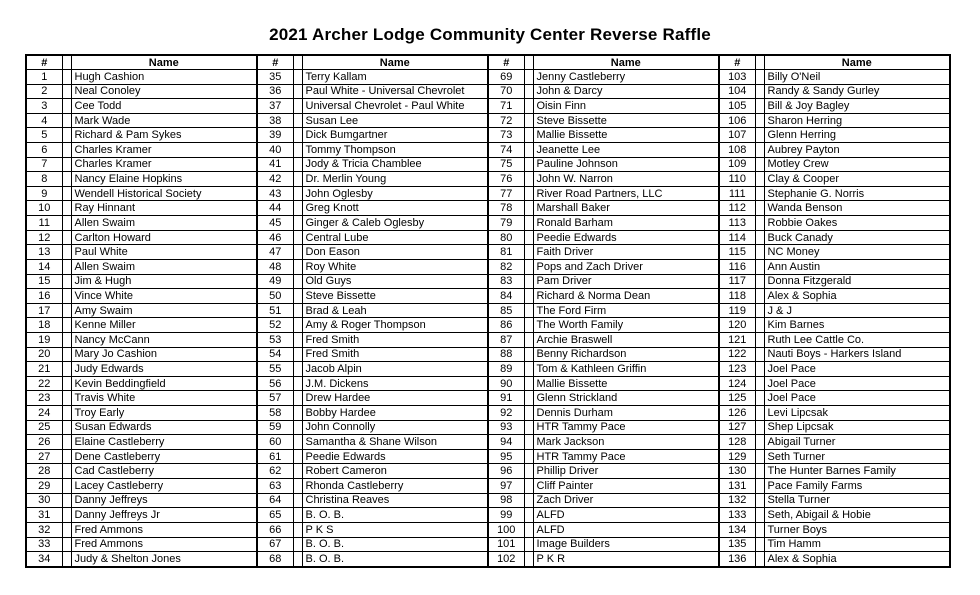 The height and width of the screenshot is (595, 980). I want to click on entry-name: Ronald Barham, so click(626, 223).